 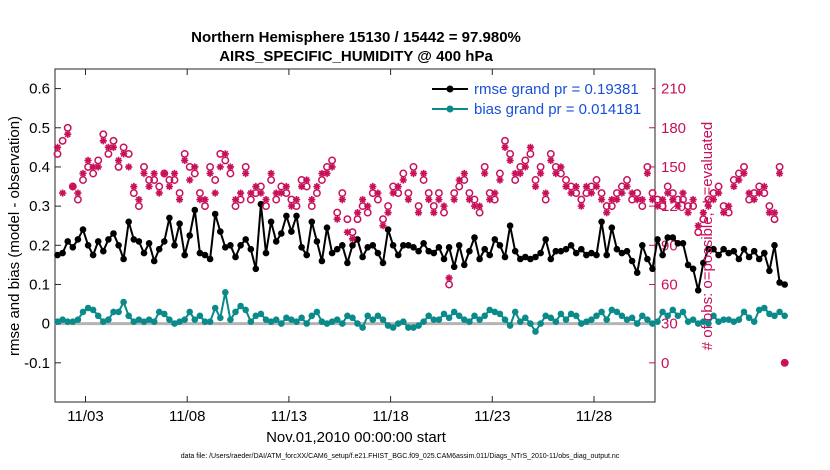 What do you see at coordinates (14, 236) in the screenshot?
I see `y-axis-label: rmse and bias (model - observation)` at bounding box center [14, 236].